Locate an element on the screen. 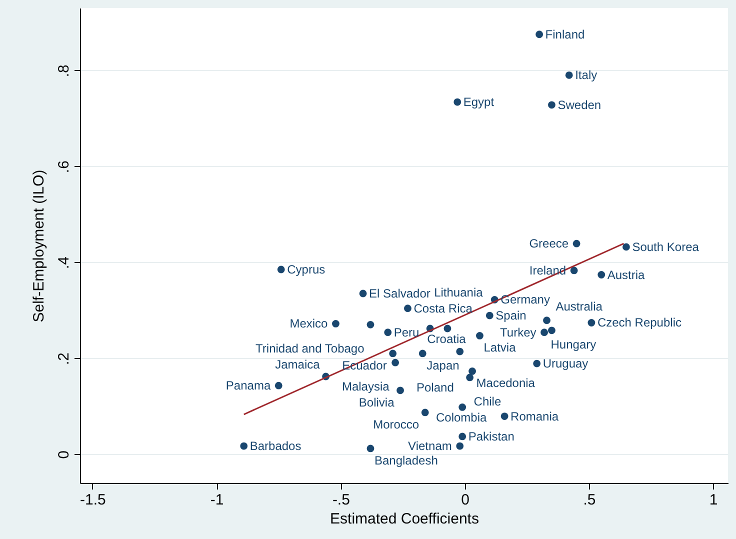 The height and width of the screenshot is (539, 736). x-tick-label: -.5 is located at coordinates (341, 500).